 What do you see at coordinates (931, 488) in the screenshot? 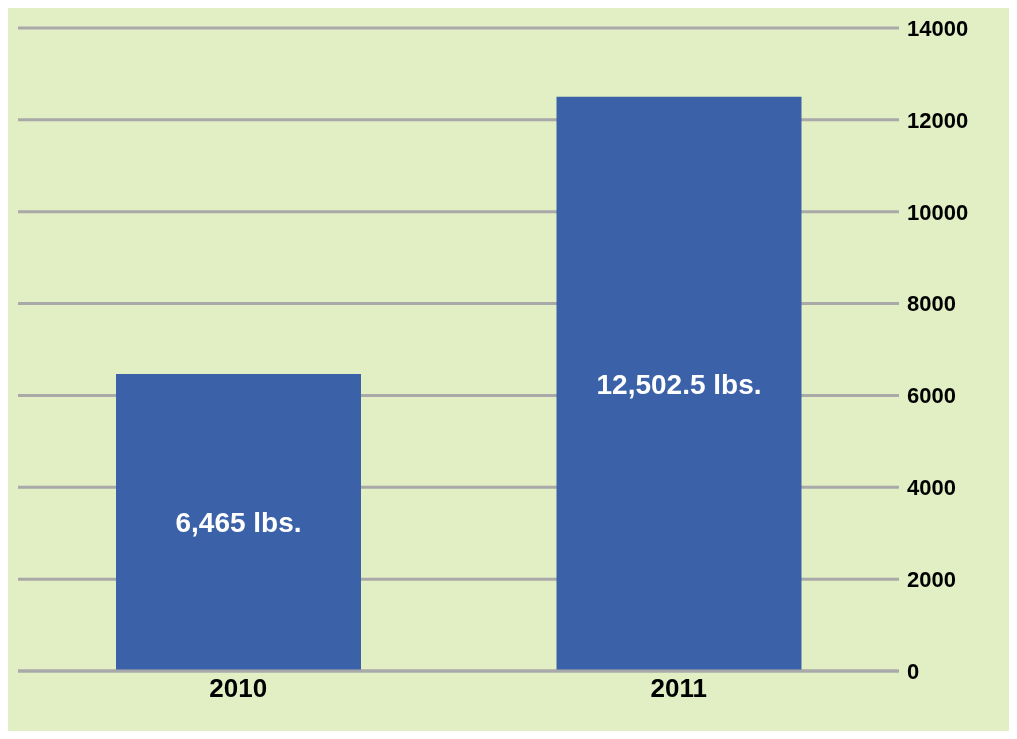
I see `y-tick-label: 4000` at bounding box center [931, 488].